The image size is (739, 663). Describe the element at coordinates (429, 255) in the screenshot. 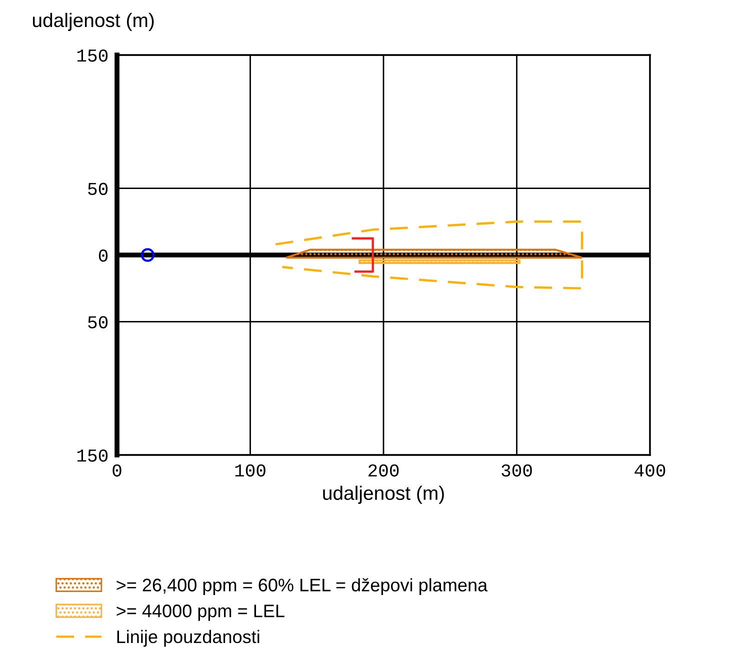

I see `line-series` at that location.